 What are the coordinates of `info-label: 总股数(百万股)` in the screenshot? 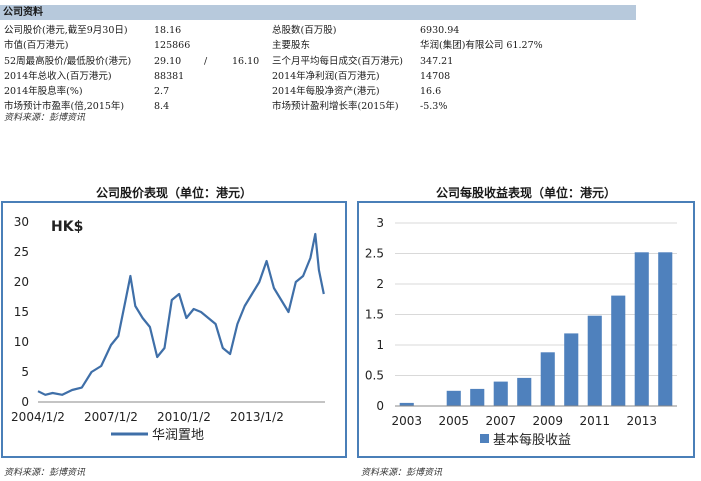 It's located at (304, 30).